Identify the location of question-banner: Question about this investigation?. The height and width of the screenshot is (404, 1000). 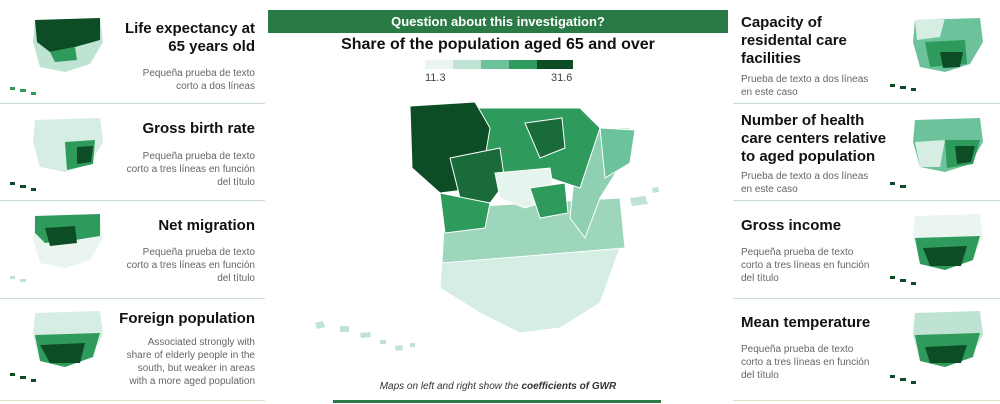
(498, 21).